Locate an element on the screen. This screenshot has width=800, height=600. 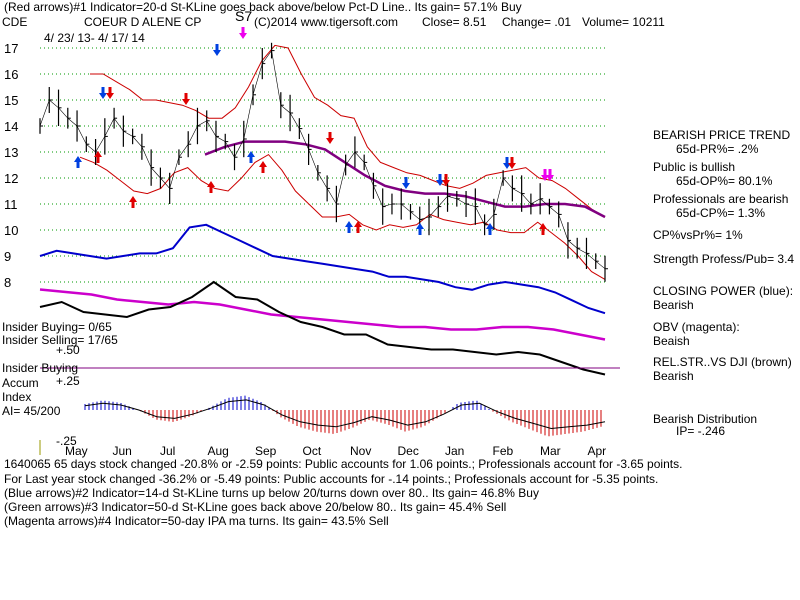
relstr-label: REL.STR..VS DJI (brown) is located at coordinates (722, 362).